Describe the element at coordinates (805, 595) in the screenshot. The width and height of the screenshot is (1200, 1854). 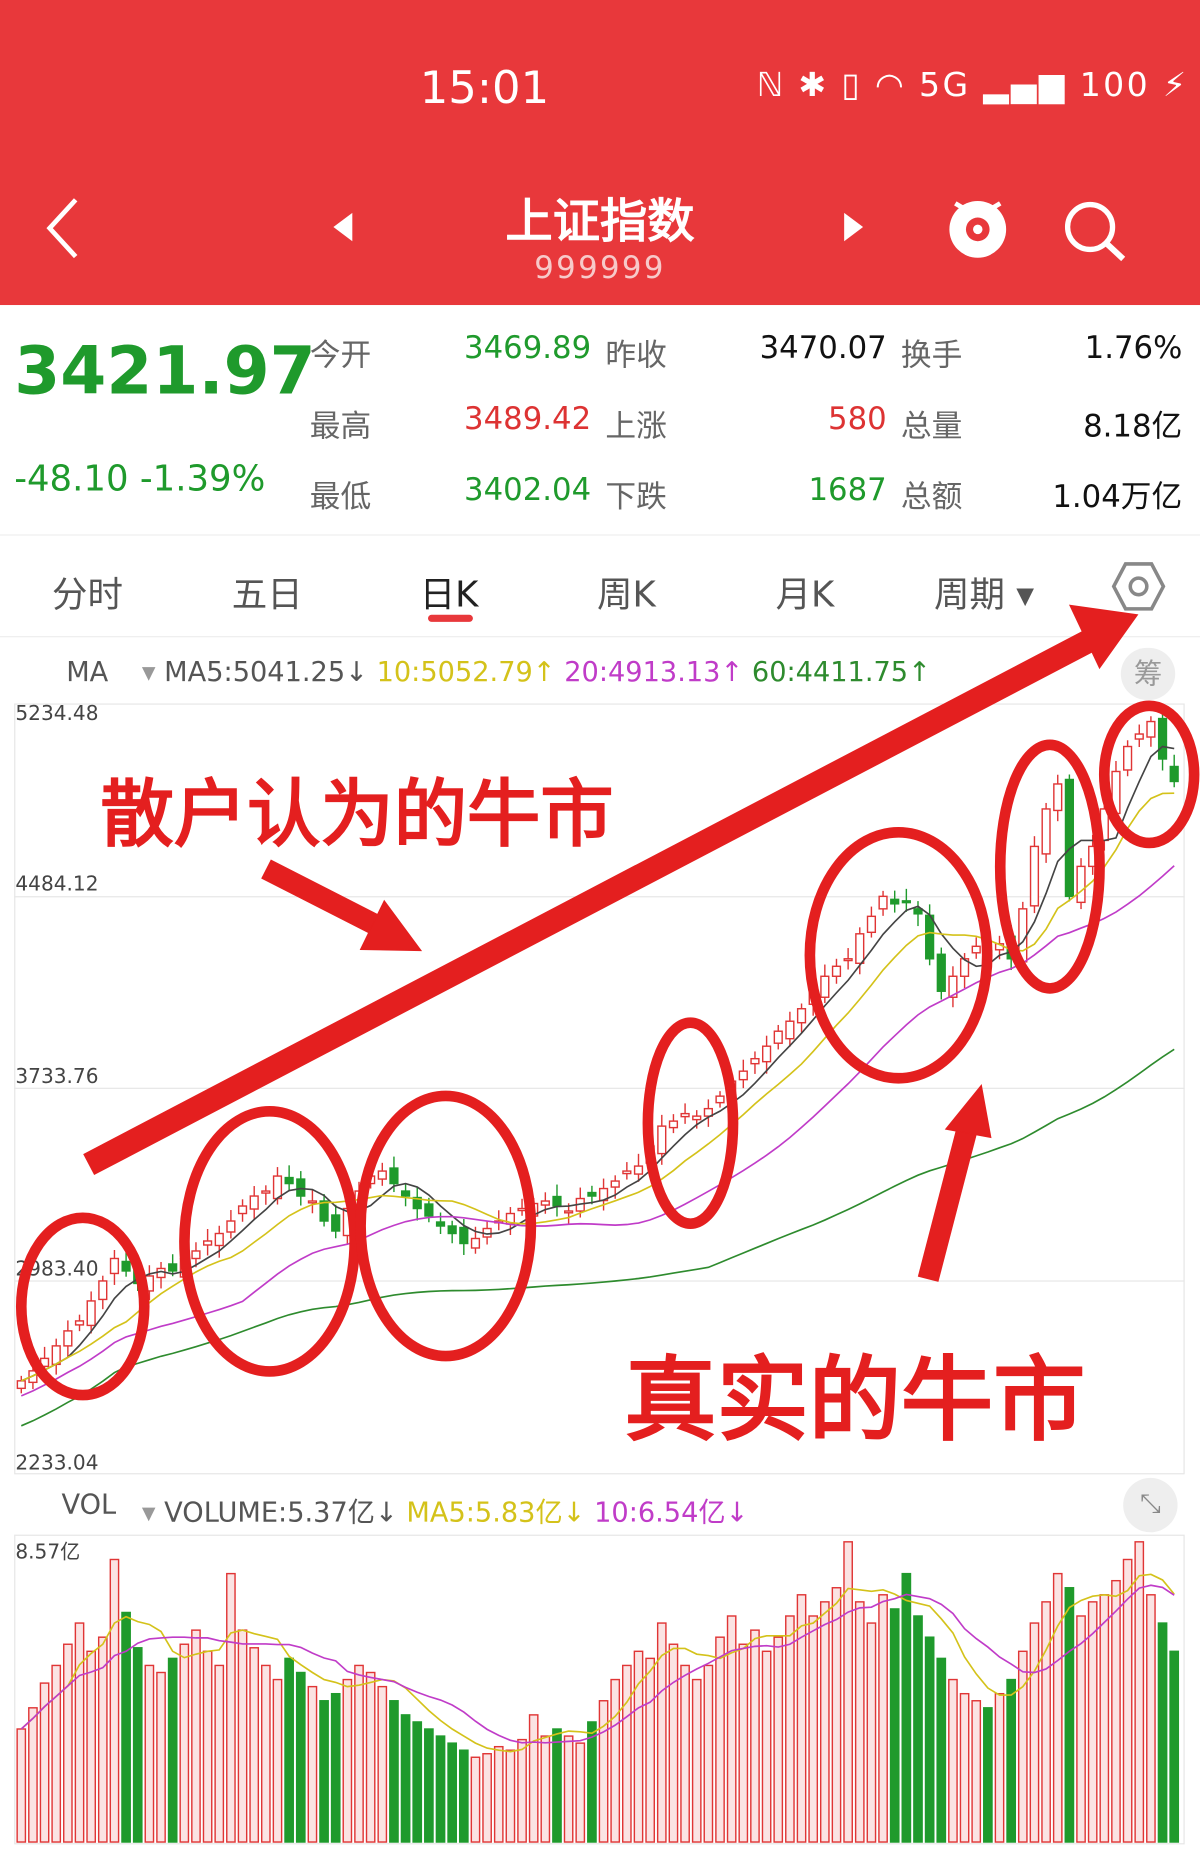
I see `tab-4: 月K` at that location.